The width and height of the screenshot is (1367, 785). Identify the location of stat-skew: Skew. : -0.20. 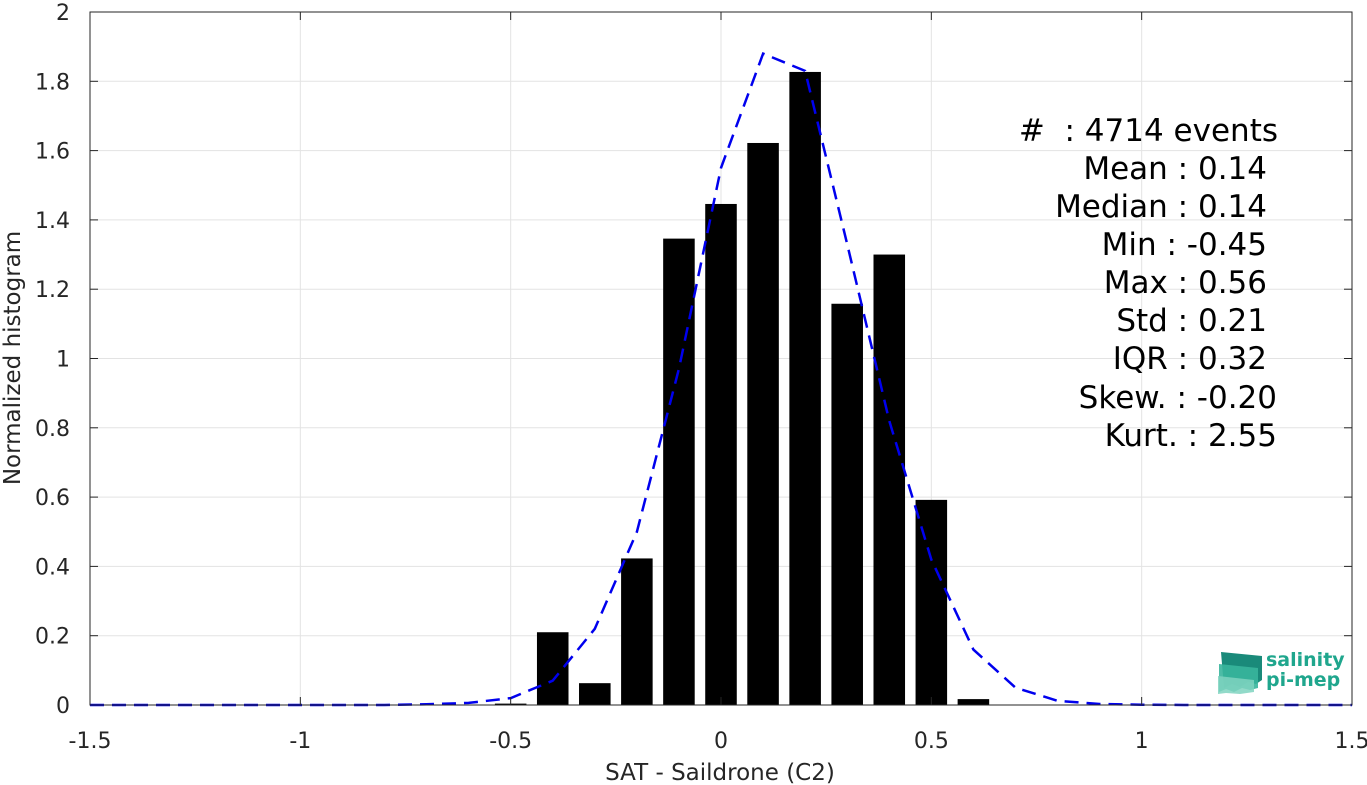
(1178, 398).